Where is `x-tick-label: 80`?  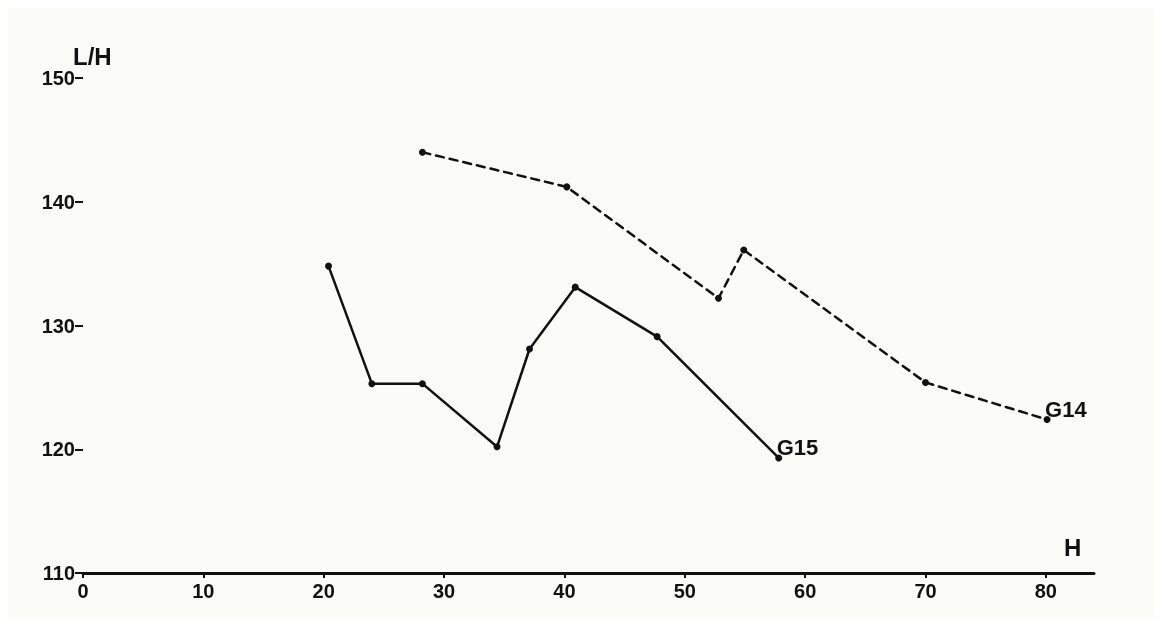
x-tick-label: 80 is located at coordinates (1045, 591).